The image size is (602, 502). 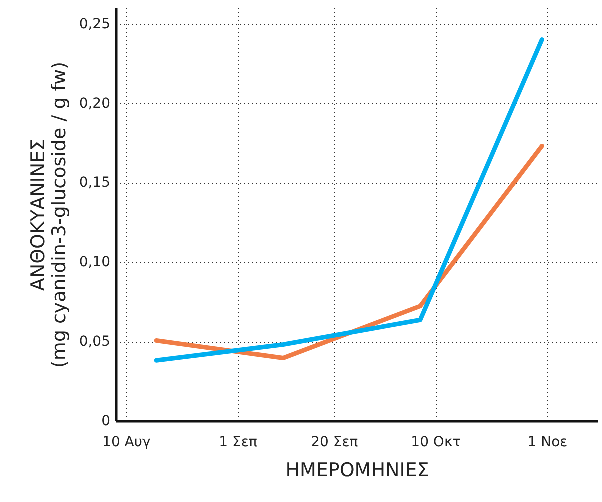 What do you see at coordinates (94, 24) in the screenshot?
I see `y-tick-label: 0,25` at bounding box center [94, 24].